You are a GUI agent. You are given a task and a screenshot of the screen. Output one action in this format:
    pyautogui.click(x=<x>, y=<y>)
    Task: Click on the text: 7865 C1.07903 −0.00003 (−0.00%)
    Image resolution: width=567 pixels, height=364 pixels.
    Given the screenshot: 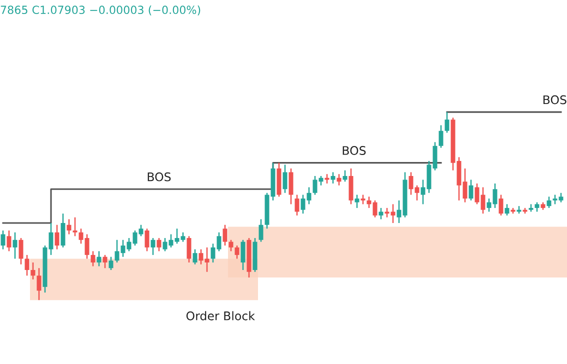 What is the action you would take?
    pyautogui.click(x=100, y=10)
    